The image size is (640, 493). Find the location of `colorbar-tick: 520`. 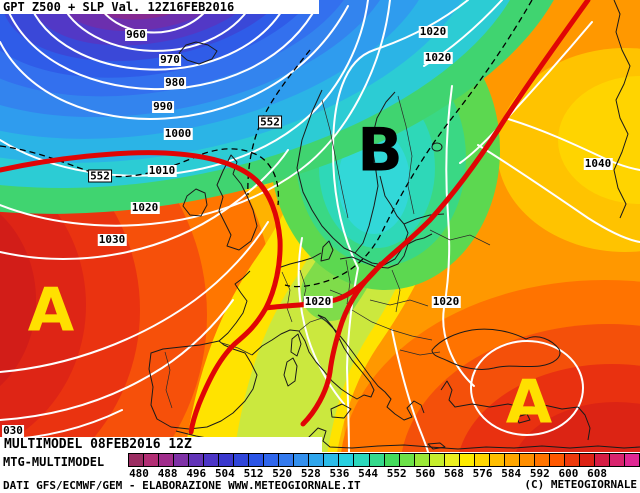

colorbar-tick: 520 is located at coordinates (282, 473).